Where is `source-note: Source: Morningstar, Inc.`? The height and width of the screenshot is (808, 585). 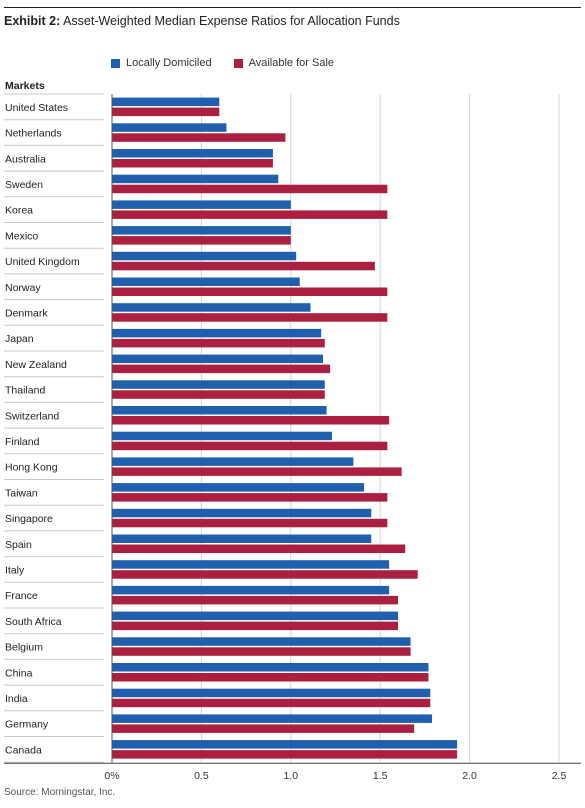
source-note: Source: Morningstar, Inc. is located at coordinates (60, 792).